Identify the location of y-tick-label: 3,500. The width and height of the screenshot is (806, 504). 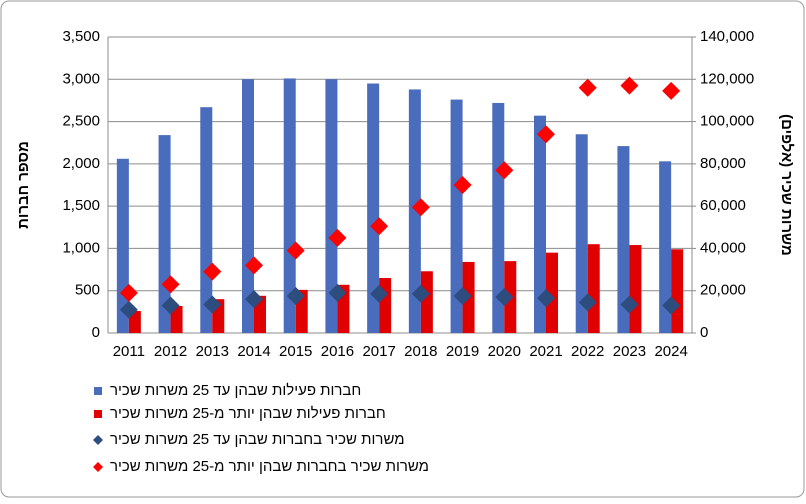
(81, 36).